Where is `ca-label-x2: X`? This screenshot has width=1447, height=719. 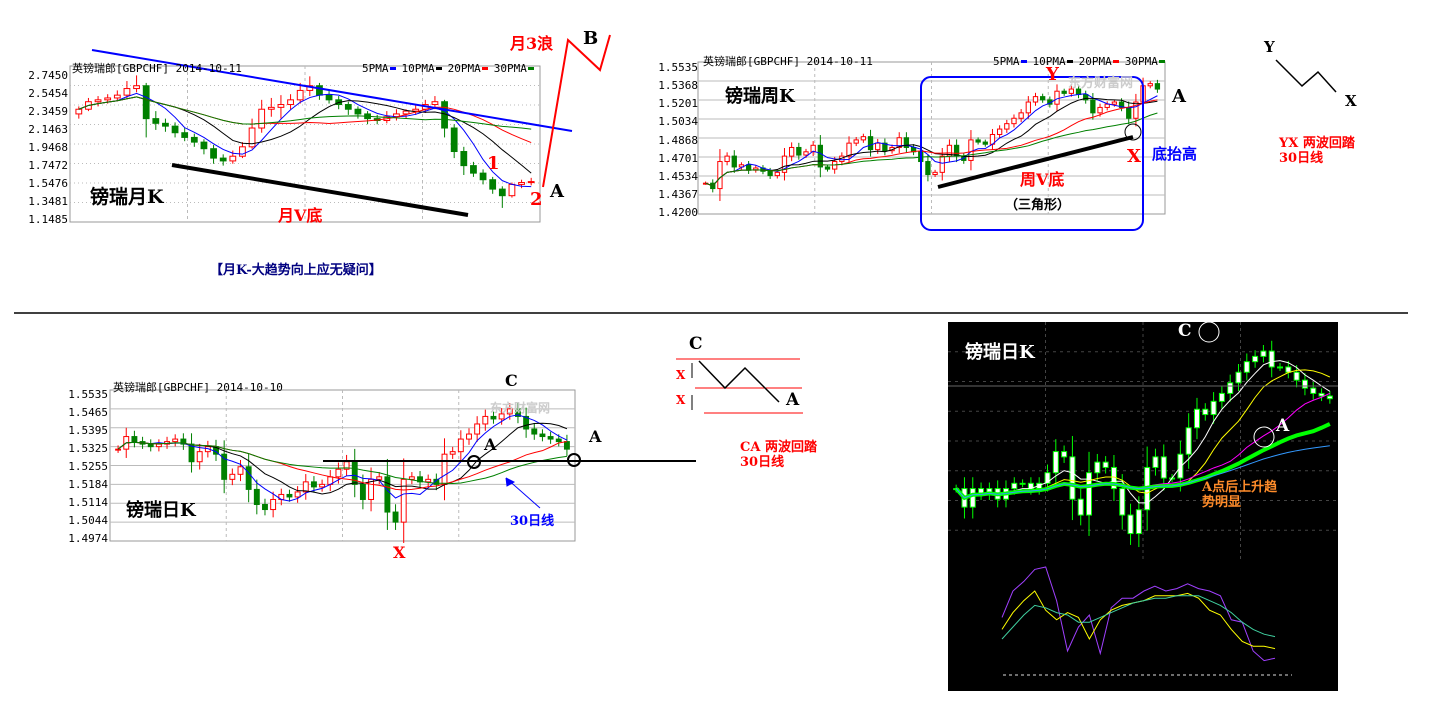
ca-label-x2: X is located at coordinates (681, 400).